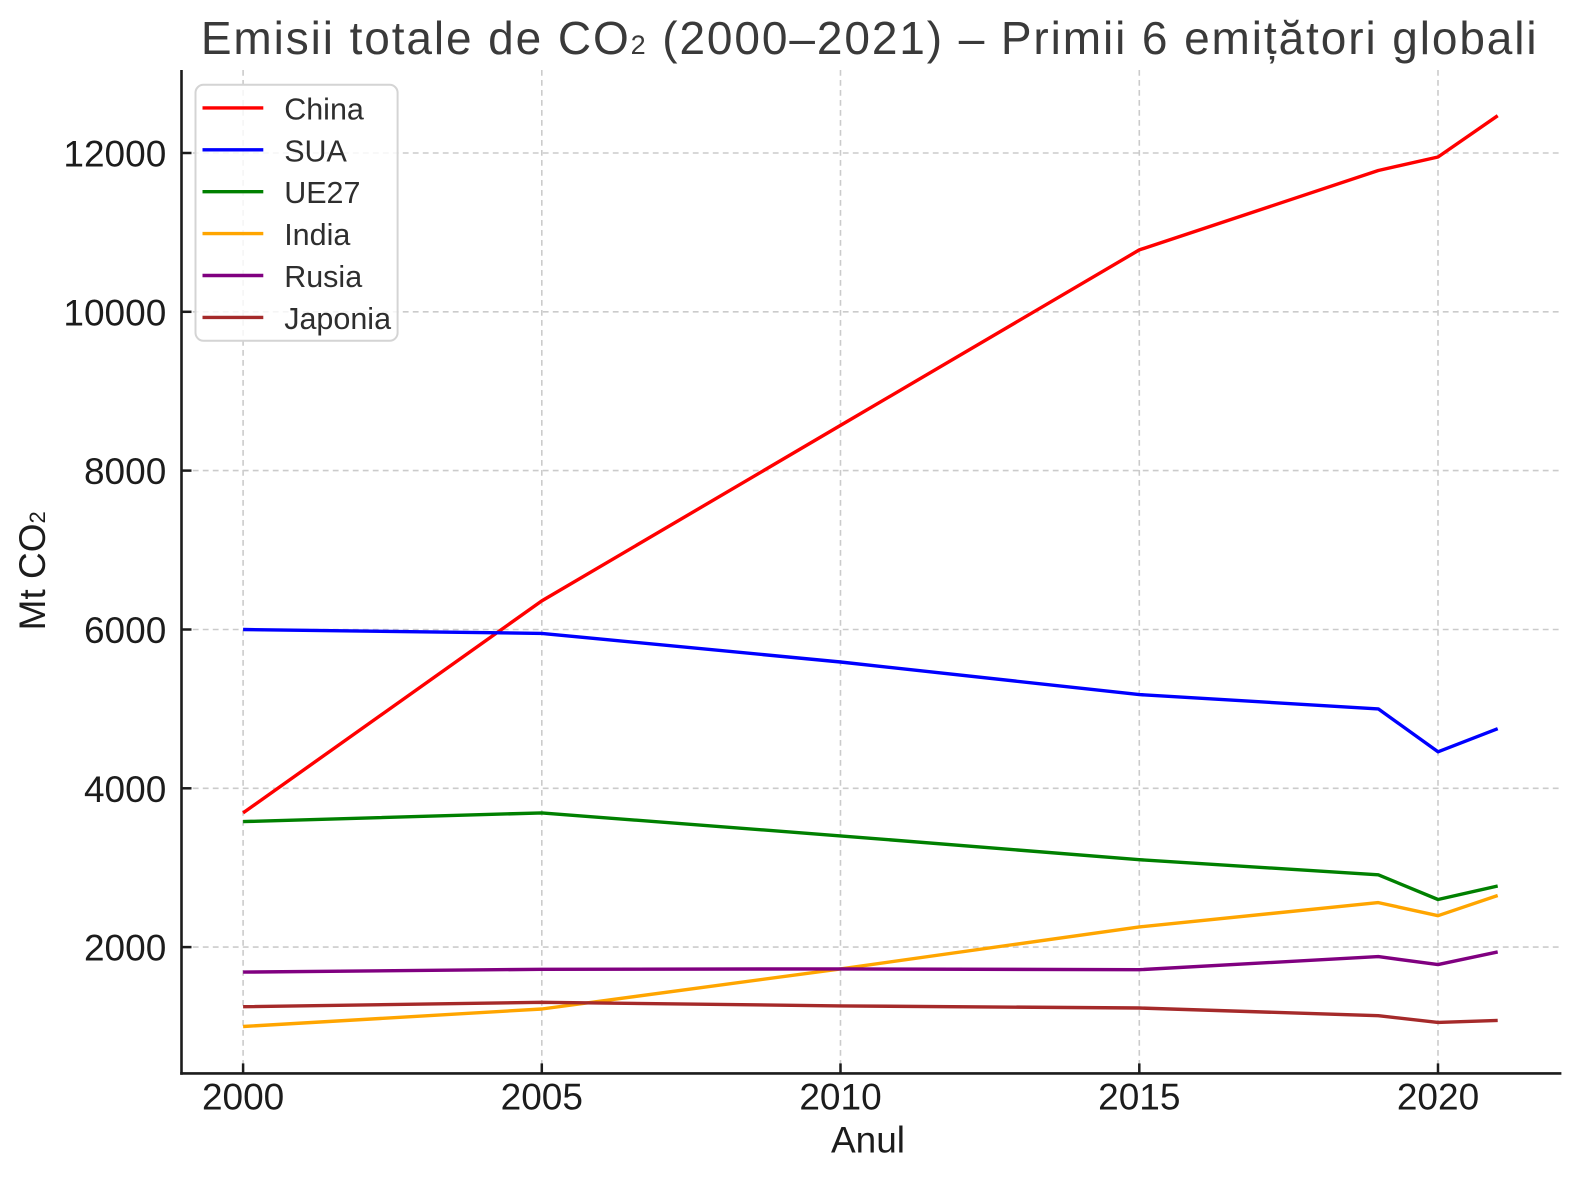 The image size is (1580, 1180). I want to click on svg-text: SUA, so click(315, 151).